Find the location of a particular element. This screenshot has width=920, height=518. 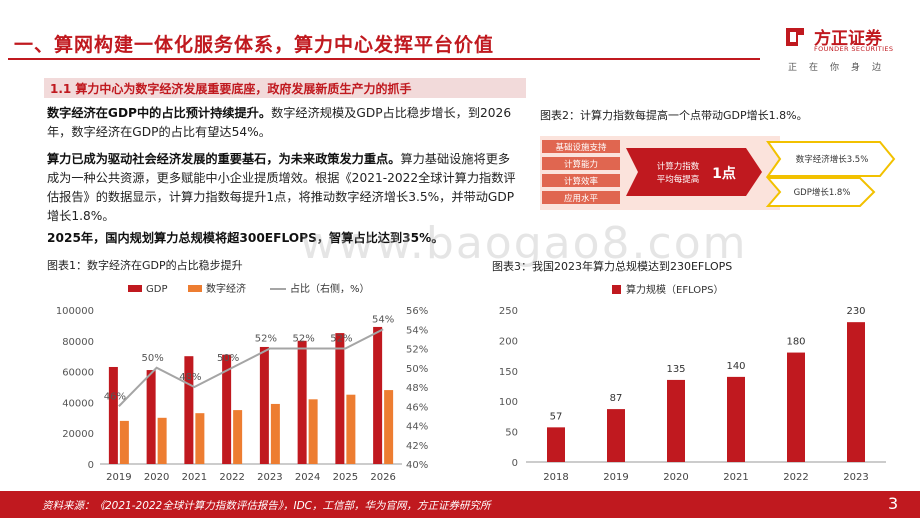

bar-data-label: 180 is located at coordinates (795, 342).